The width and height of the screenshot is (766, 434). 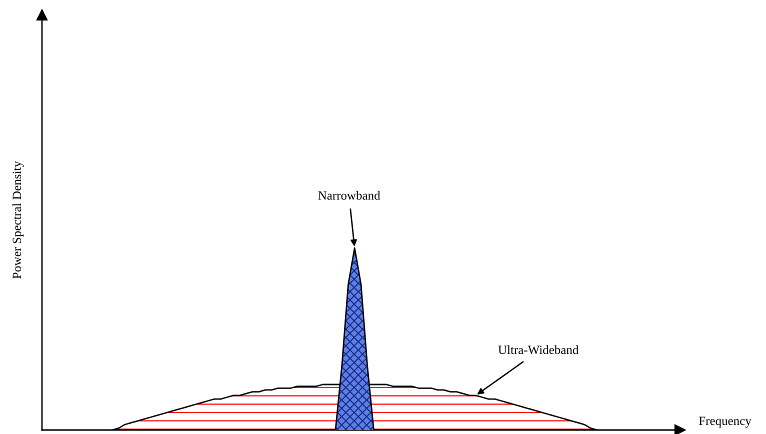 I want to click on y-axis-title: Power Spectral Density, so click(x=18, y=220).